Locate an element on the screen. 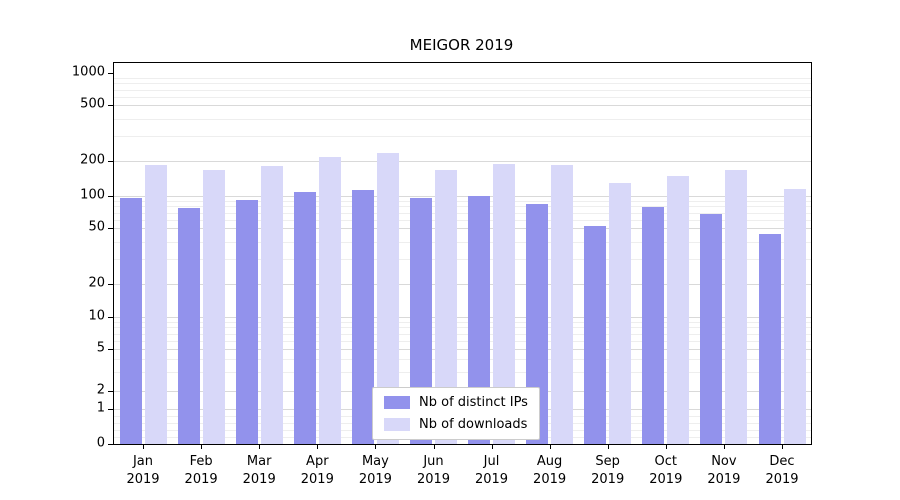  x-tick-label: May 2019 is located at coordinates (375, 470).